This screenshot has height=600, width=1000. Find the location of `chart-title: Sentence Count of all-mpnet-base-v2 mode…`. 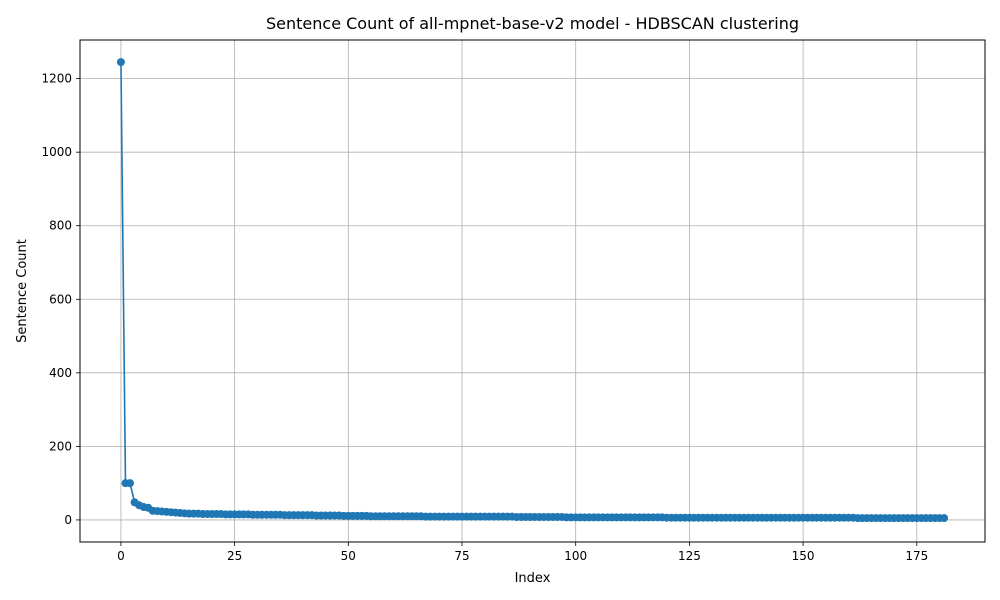

chart-title: Sentence Count of all-mpnet-base-v2 mode… is located at coordinates (532, 23).